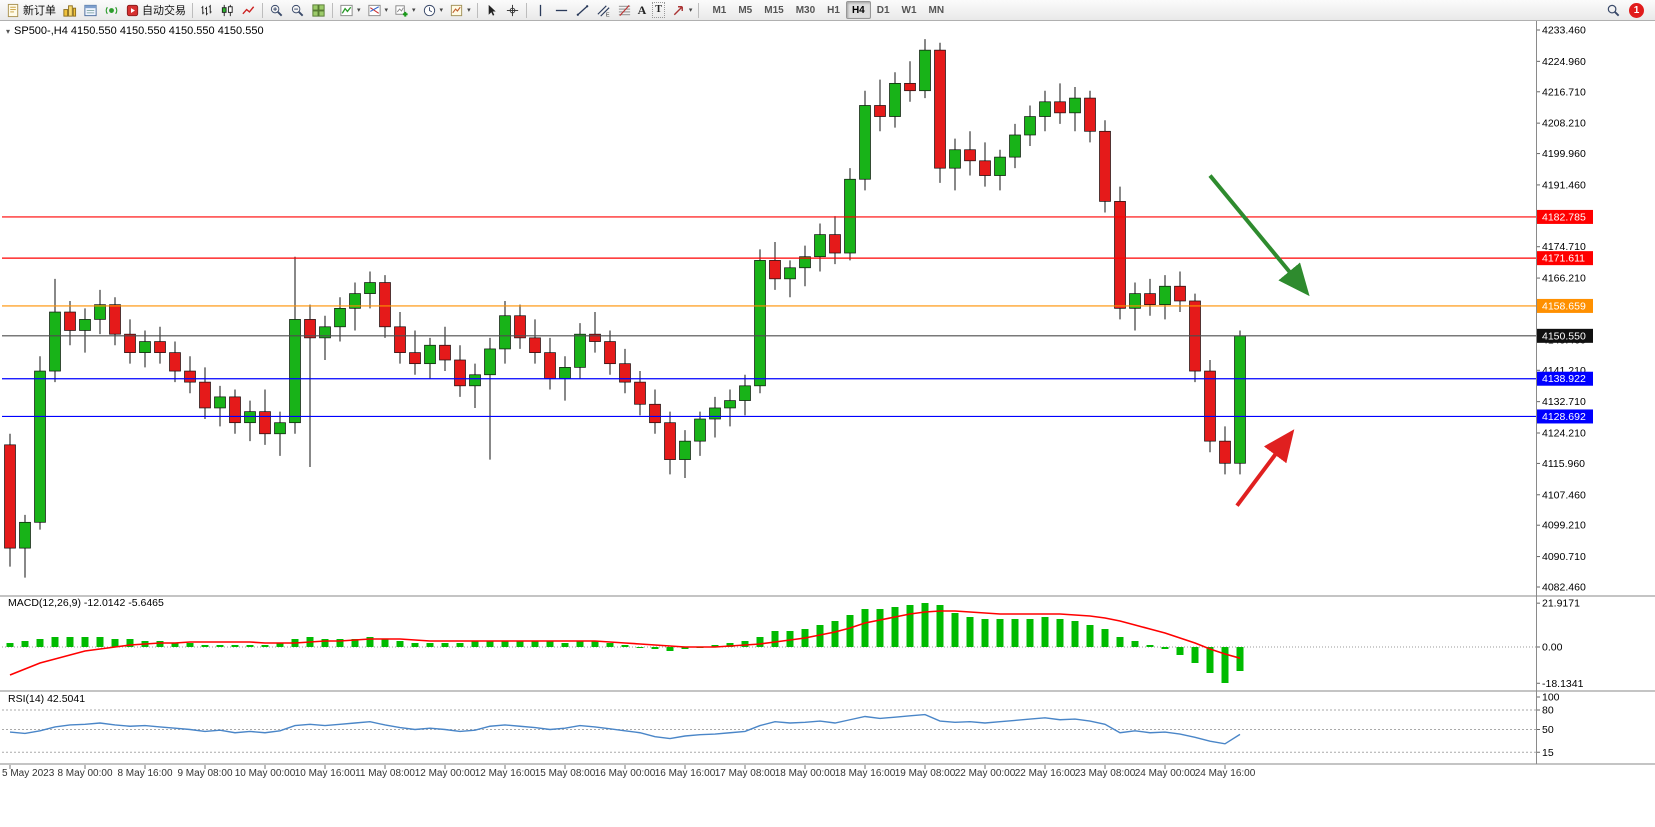 The width and height of the screenshot is (1655, 827). Describe the element at coordinates (265, 773) in the screenshot. I see `svg-text: 10 May 00:00` at that location.